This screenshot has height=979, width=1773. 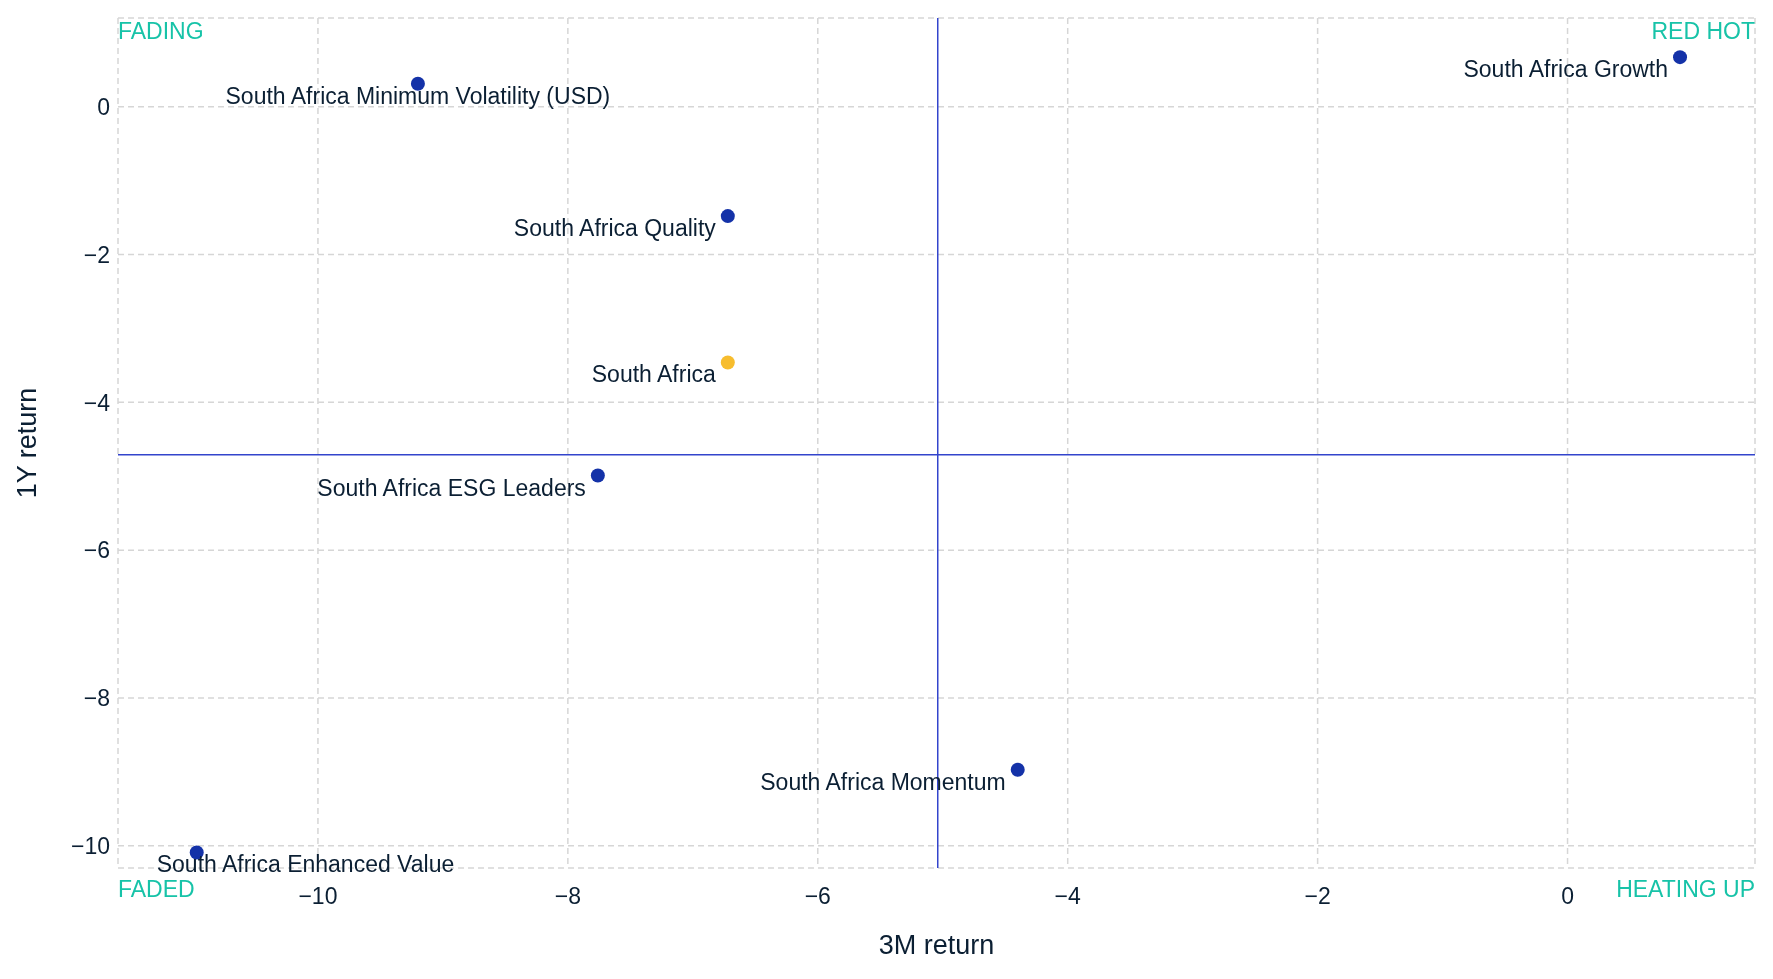 What do you see at coordinates (90, 845) in the screenshot?
I see `y-tick-label: −10` at bounding box center [90, 845].